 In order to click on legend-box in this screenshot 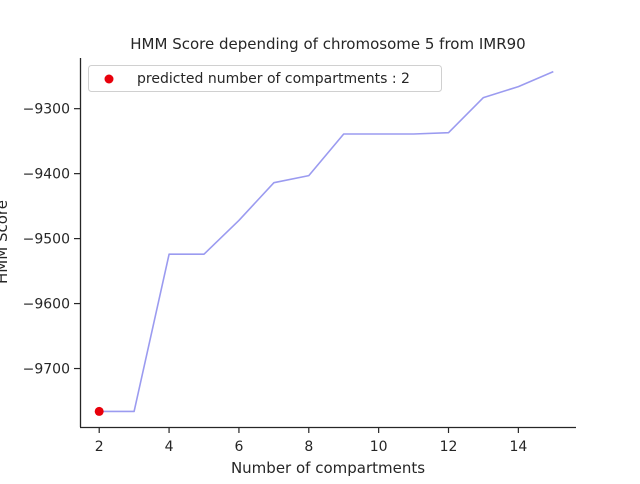, I will do `click(265, 78)`.